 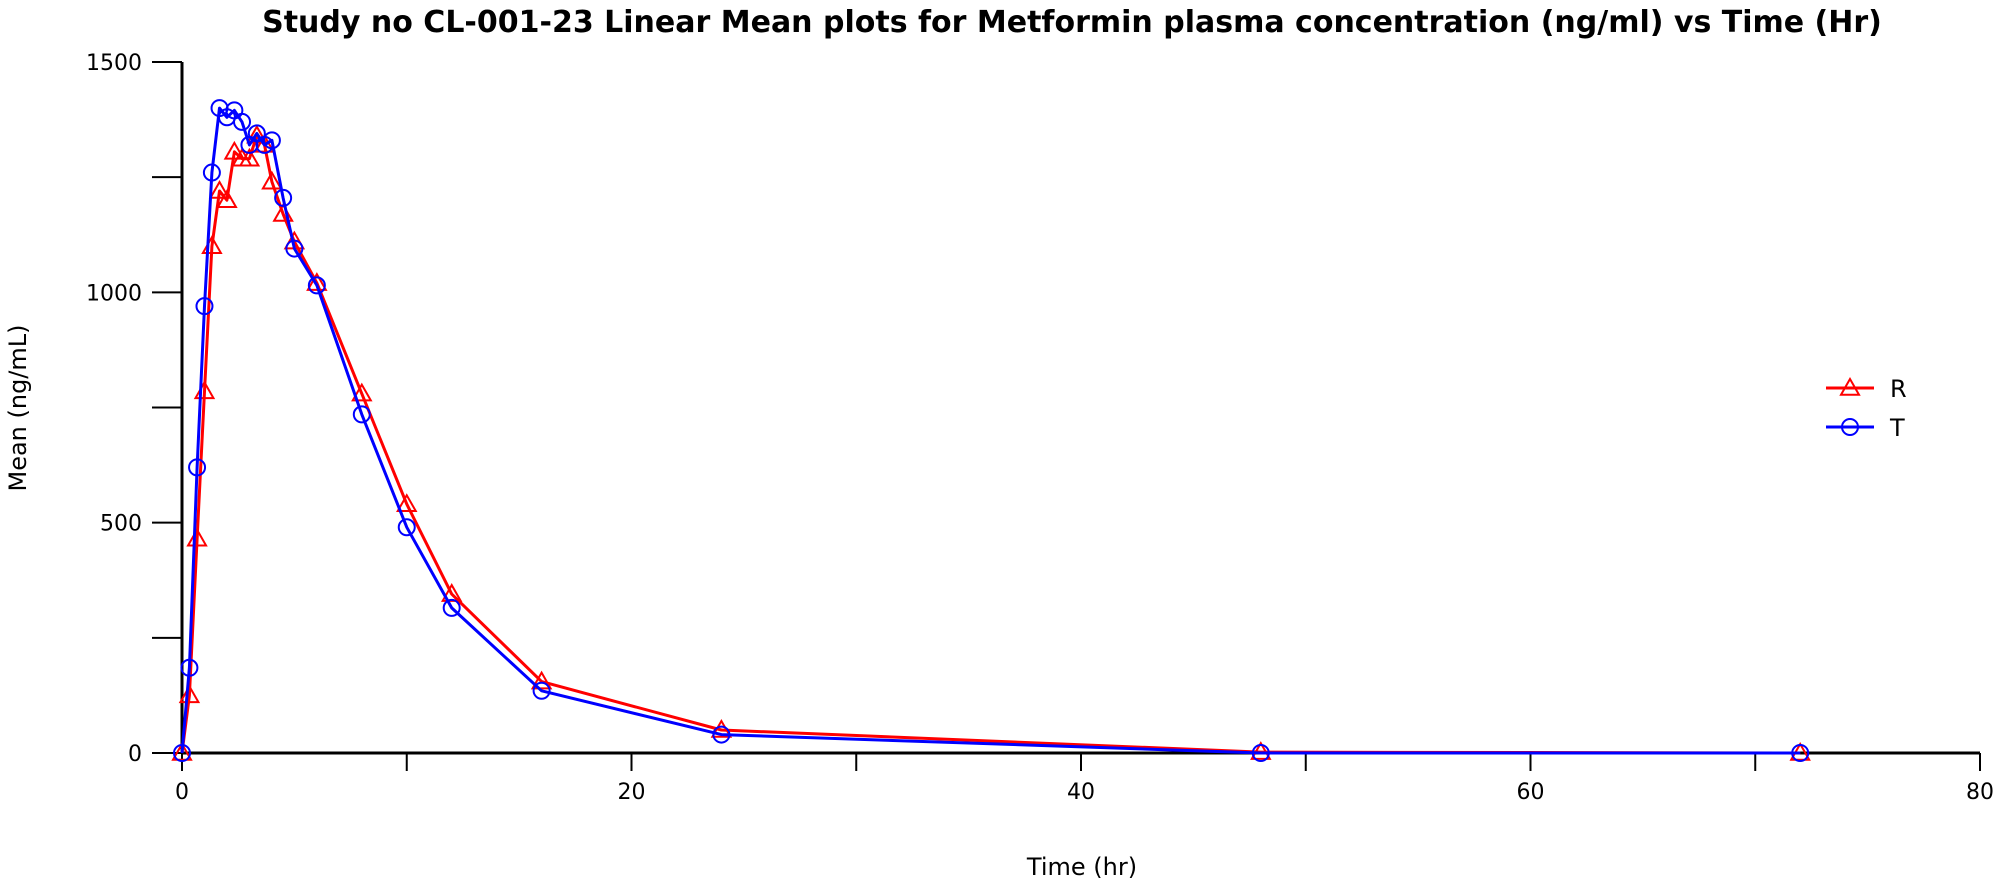 I want to click on legend-label: T, so click(x=1897, y=428).